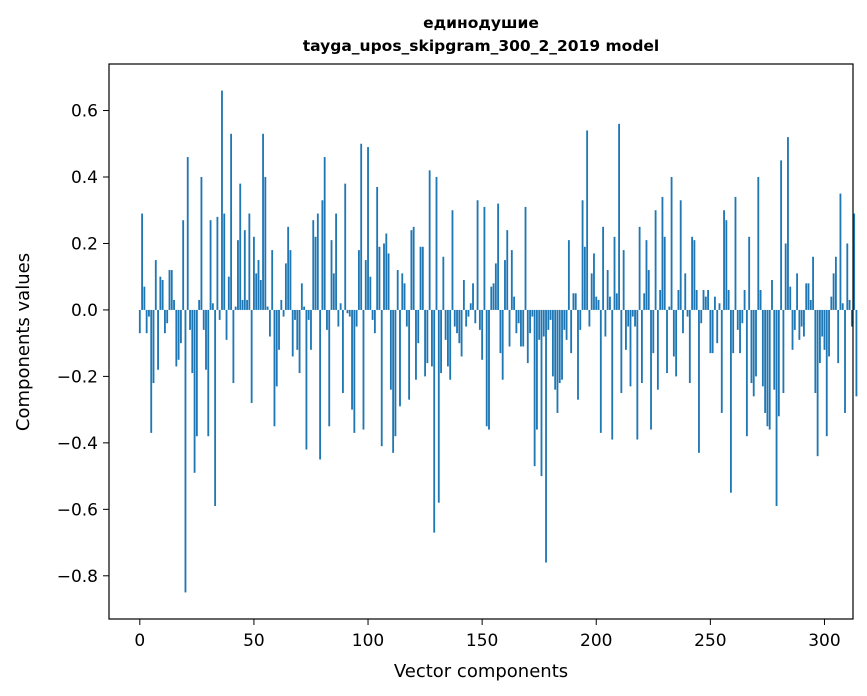 This screenshot has height=696, width=867. Describe the element at coordinates (83, 344) in the screenshot. I see `y-axis: −0.8 −0.6 −0.4 −0.2 0.0 0.2 0.4 0.6` at that location.